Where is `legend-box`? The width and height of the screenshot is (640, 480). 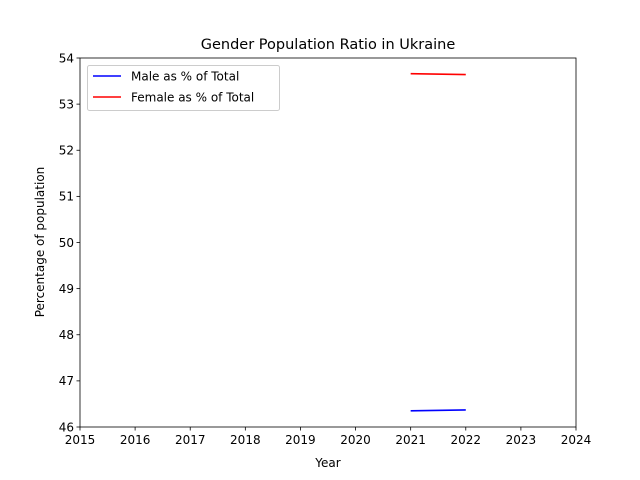 legend-box is located at coordinates (183, 88).